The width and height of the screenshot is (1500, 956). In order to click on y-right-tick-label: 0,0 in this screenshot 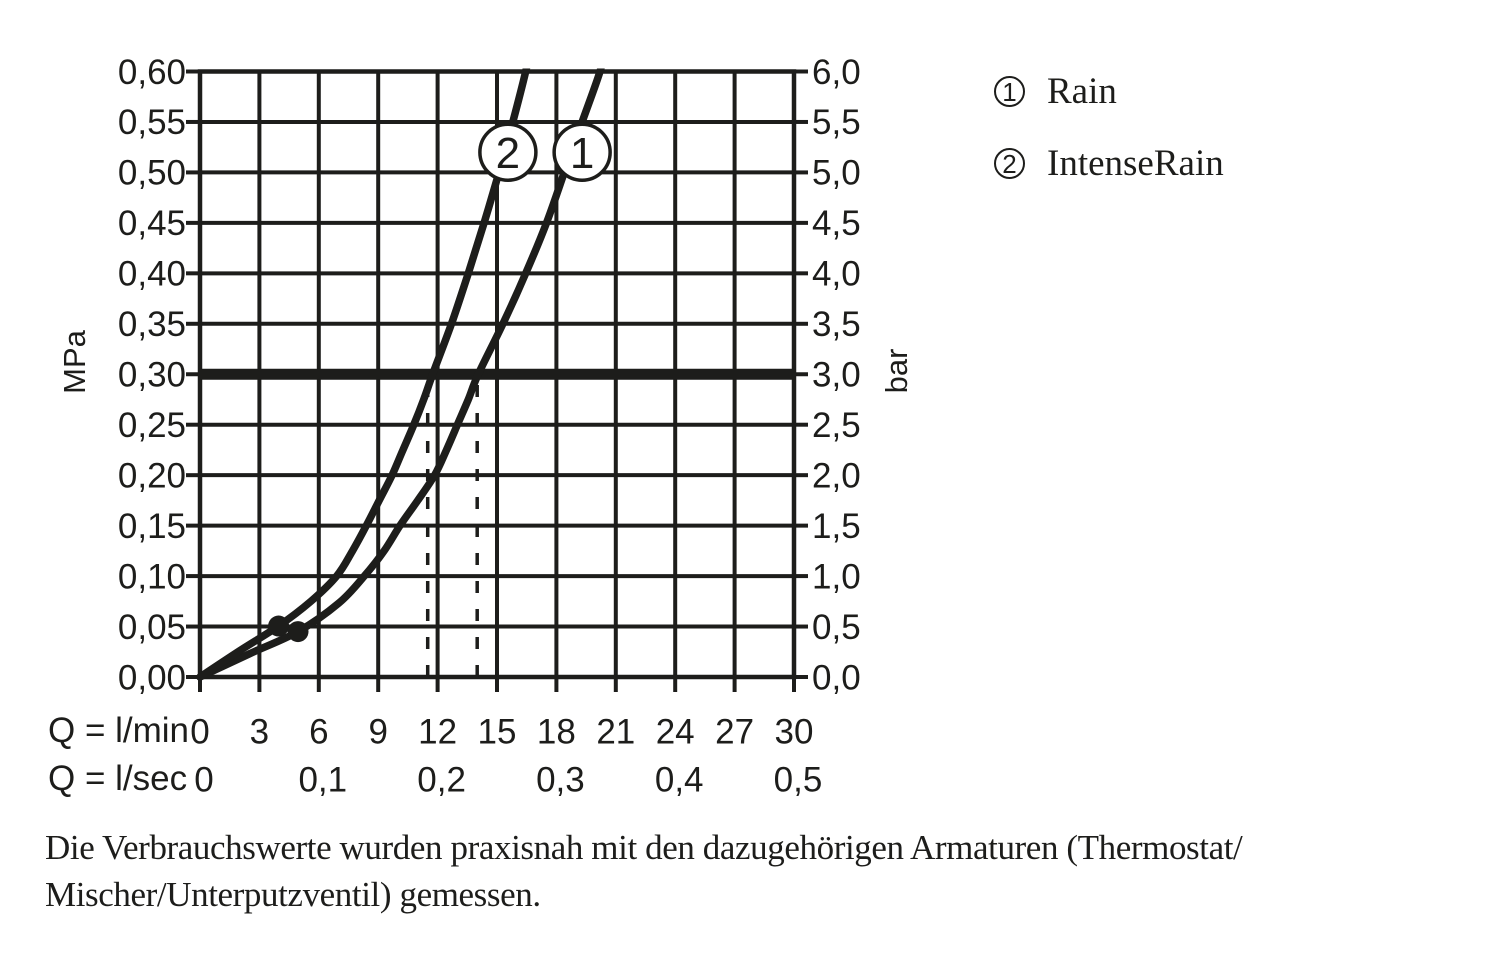, I will do `click(836, 677)`.